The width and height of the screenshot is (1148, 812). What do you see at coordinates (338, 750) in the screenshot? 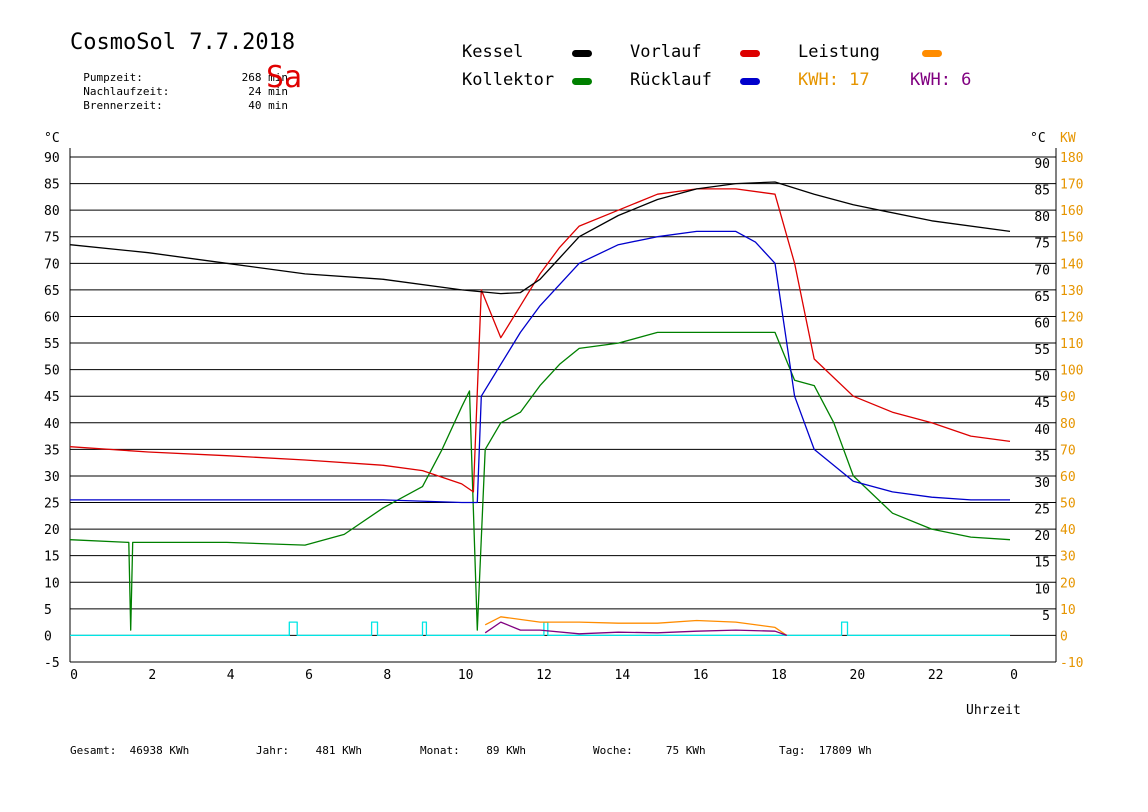
I see `footer-value: 481 KWh` at bounding box center [338, 750].